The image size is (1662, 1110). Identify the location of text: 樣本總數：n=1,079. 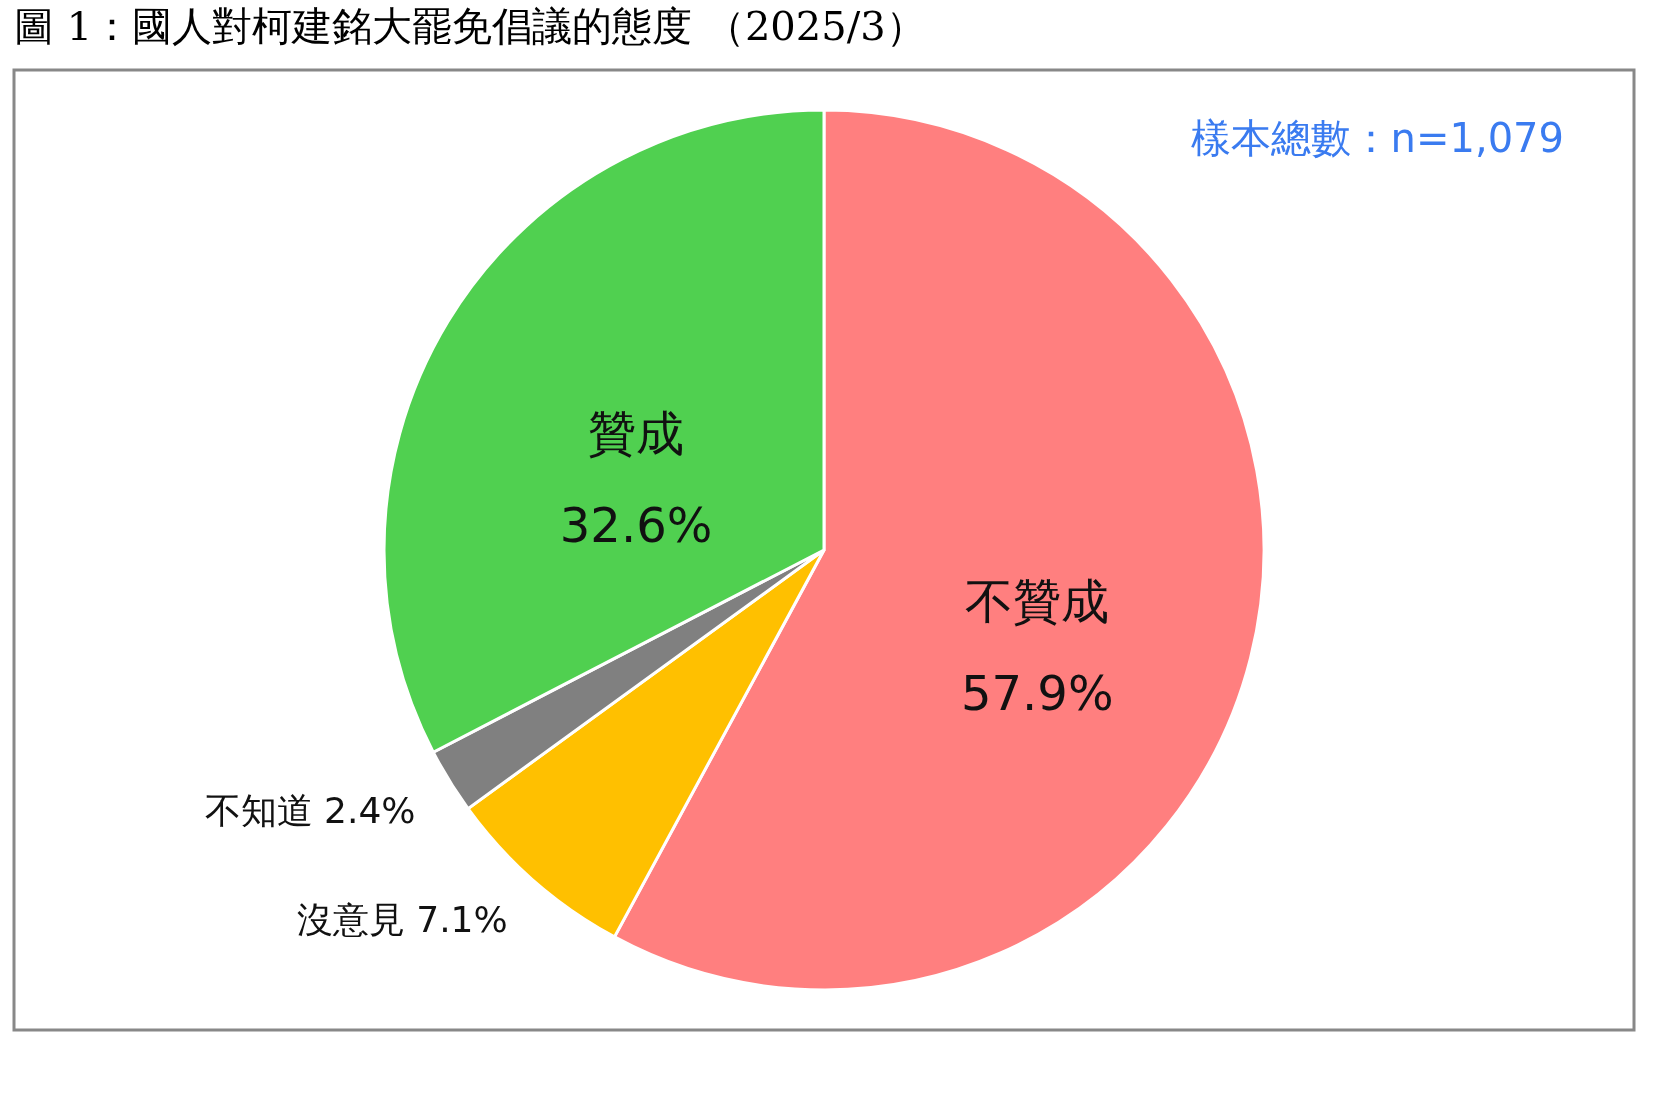
(1377, 138).